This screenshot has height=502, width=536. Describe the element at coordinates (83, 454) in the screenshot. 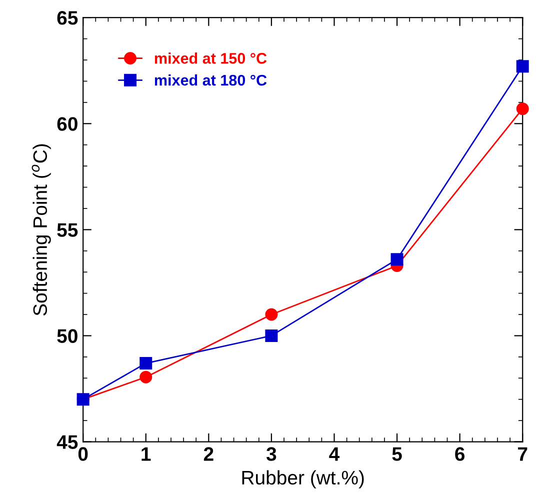

I see `x-tick-label: 0` at that location.